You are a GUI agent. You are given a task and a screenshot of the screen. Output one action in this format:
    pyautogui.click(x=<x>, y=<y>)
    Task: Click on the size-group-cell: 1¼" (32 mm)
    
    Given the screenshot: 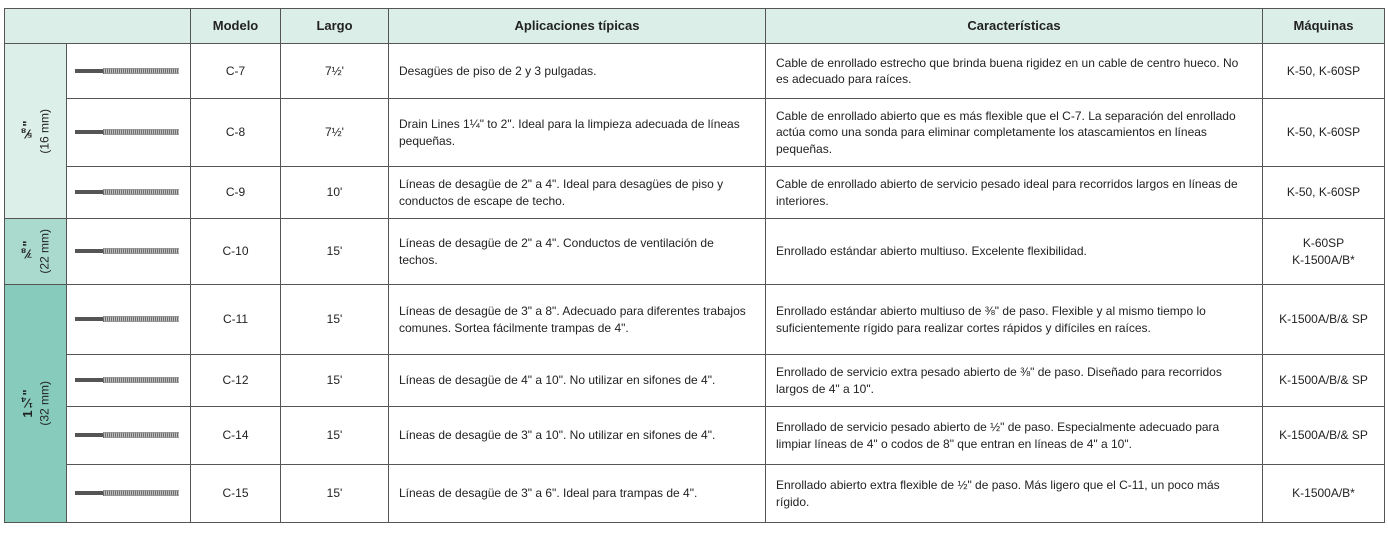 What is the action you would take?
    pyautogui.click(x=35, y=403)
    